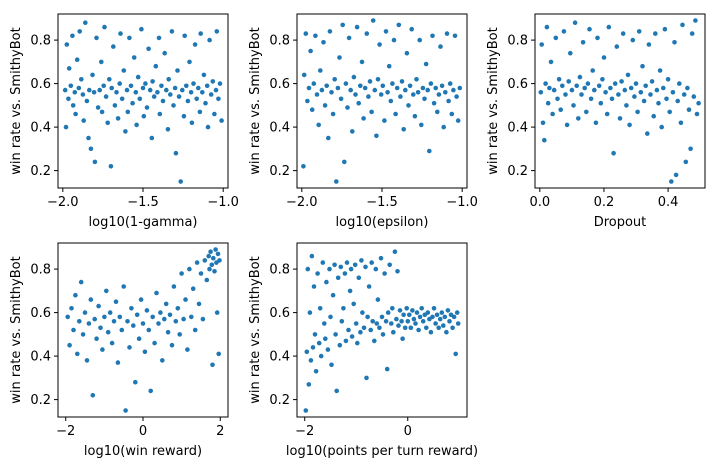  What do you see at coordinates (620, 222) in the screenshot?
I see `x-axis-label: Dropout` at bounding box center [620, 222].